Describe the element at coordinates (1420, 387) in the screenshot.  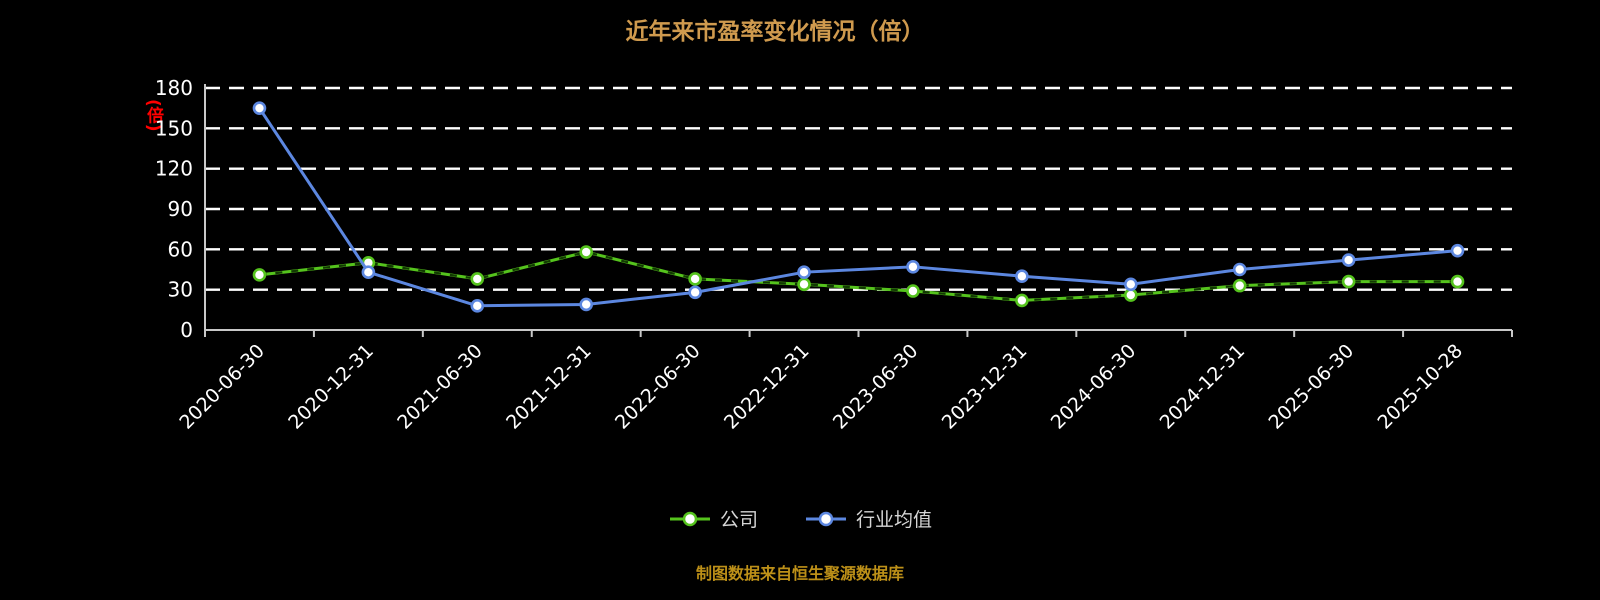
I see `x-axis-tick-label: 2025-10-28` at that location.